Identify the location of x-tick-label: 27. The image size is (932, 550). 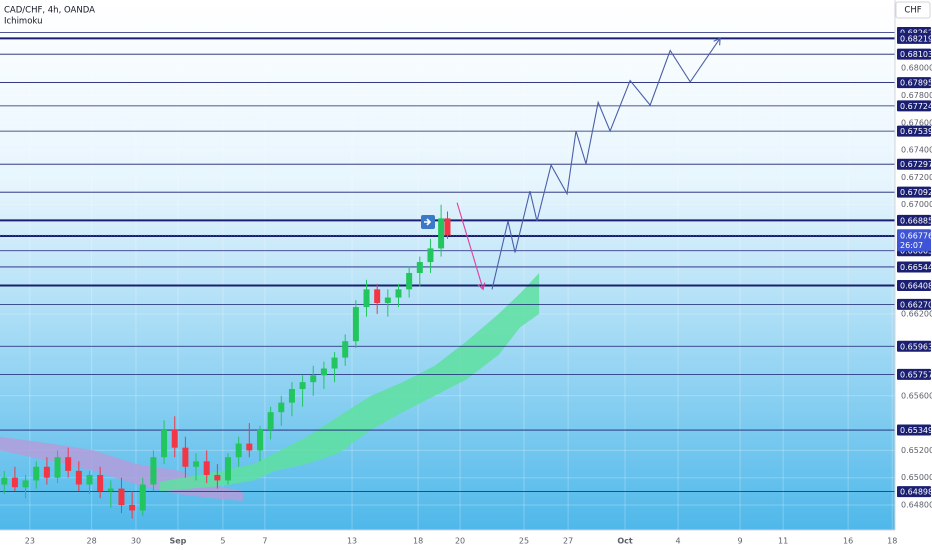
(568, 541).